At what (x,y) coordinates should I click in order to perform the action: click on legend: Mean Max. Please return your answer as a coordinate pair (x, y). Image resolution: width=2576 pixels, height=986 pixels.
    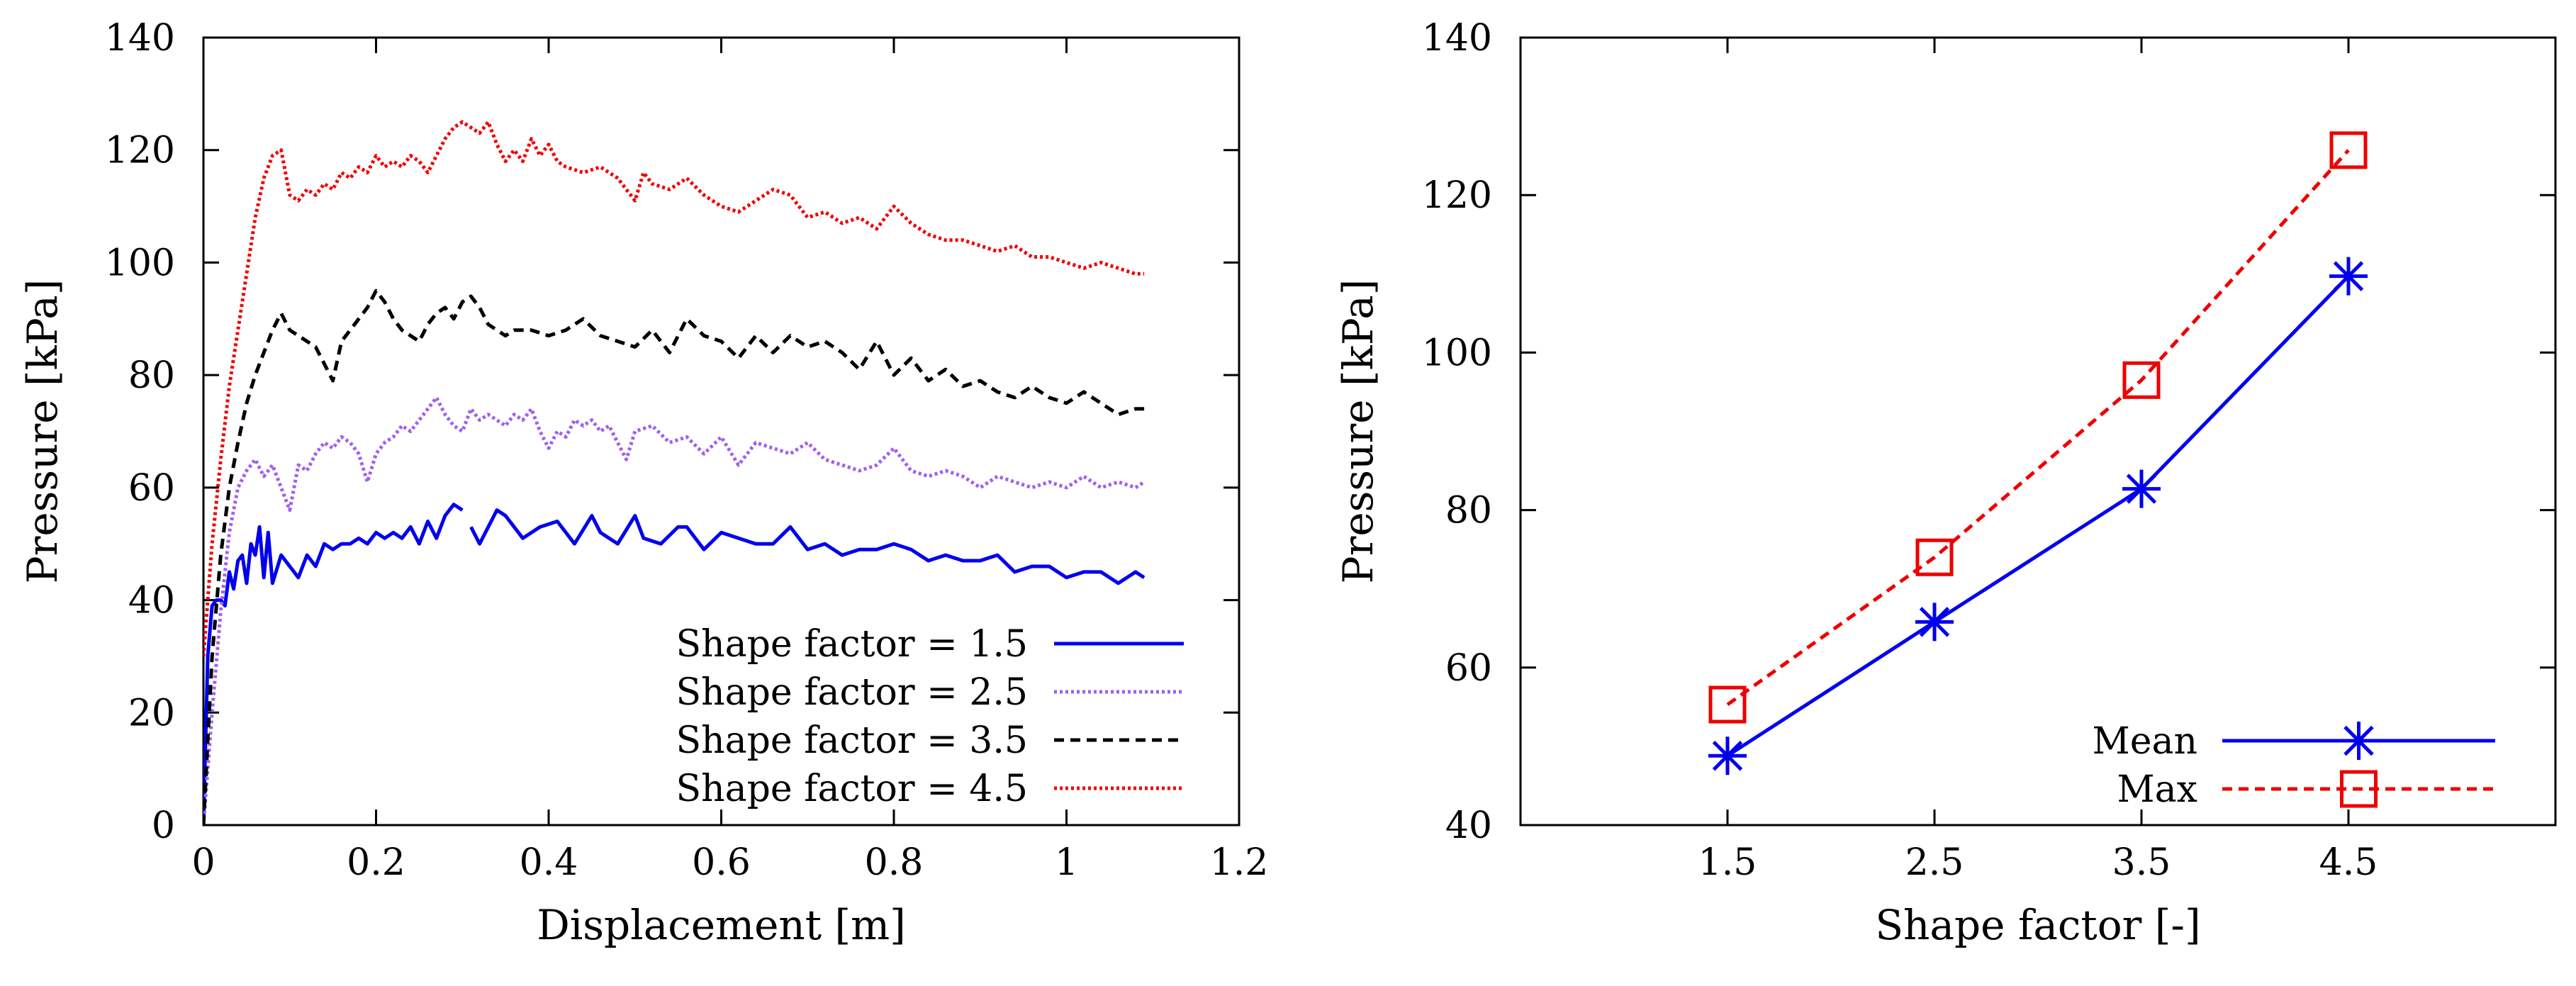
    Looking at the image, I should click on (2294, 766).